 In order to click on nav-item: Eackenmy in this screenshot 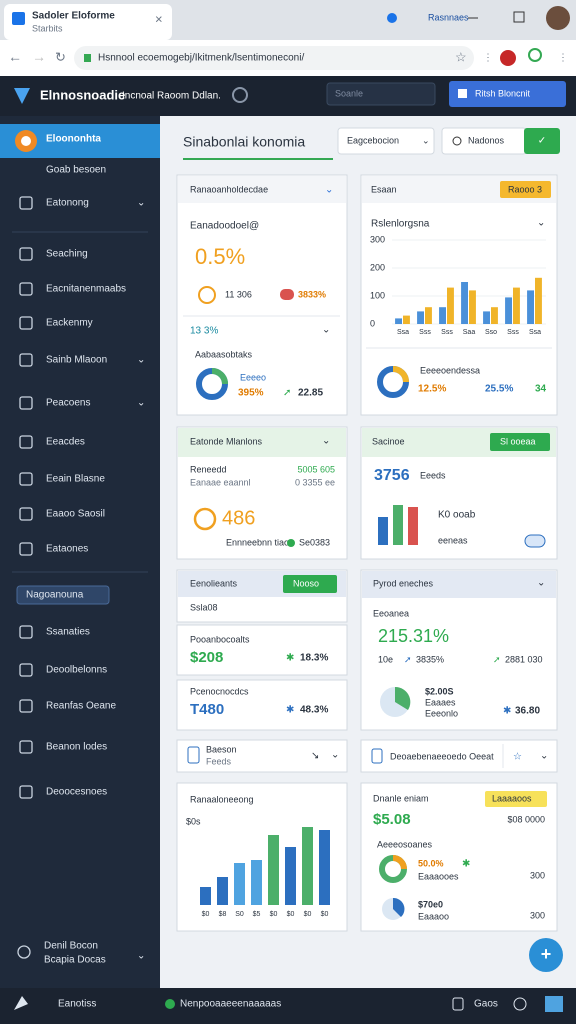, I will do `click(69, 323)`.